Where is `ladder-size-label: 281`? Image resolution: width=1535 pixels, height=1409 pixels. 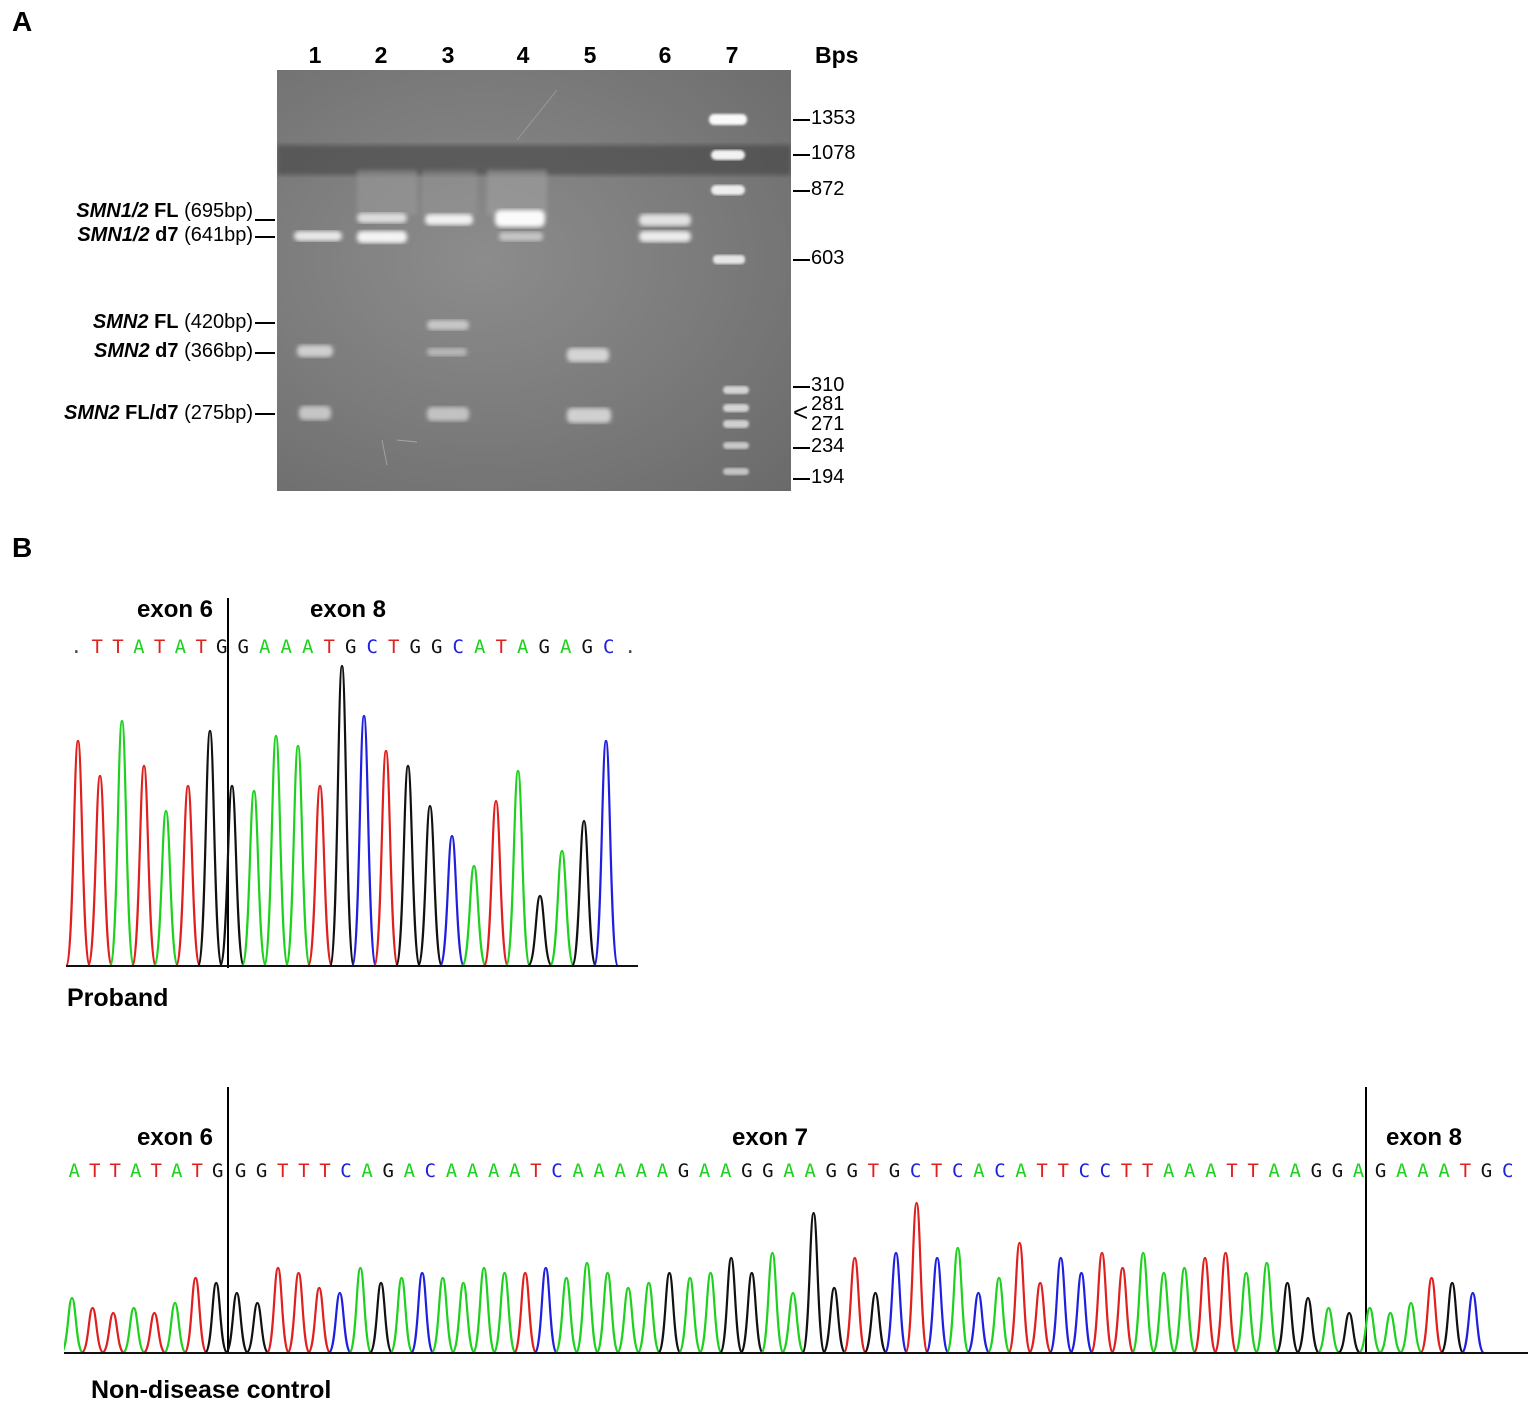
ladder-size-label: 281 is located at coordinates (828, 404).